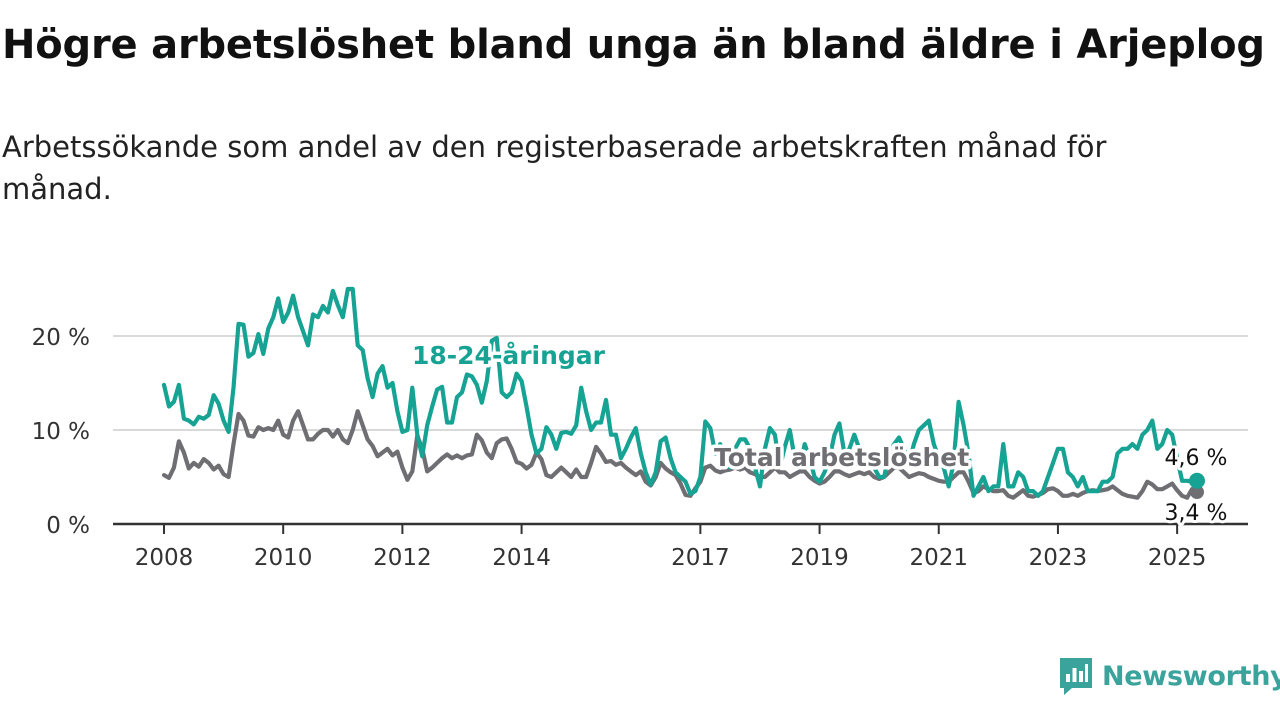 The height and width of the screenshot is (720, 1280). What do you see at coordinates (521, 558) in the screenshot?
I see `x-tick-label: 2014` at bounding box center [521, 558].